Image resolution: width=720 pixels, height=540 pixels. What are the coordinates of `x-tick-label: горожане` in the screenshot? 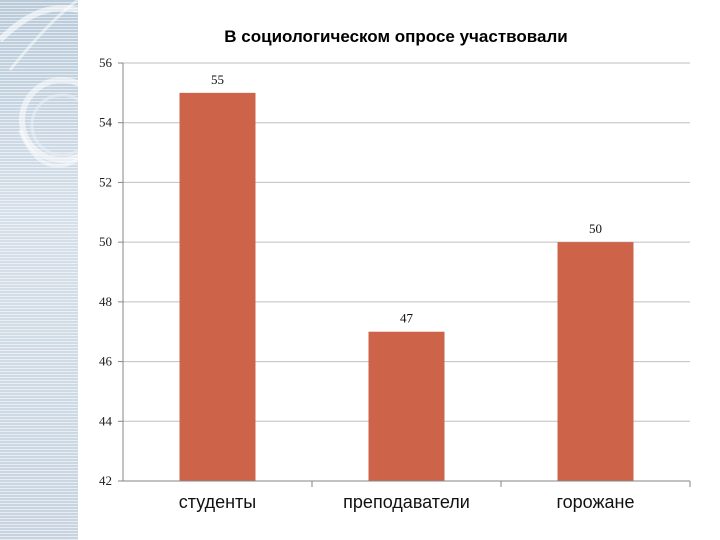 It's located at (595, 502).